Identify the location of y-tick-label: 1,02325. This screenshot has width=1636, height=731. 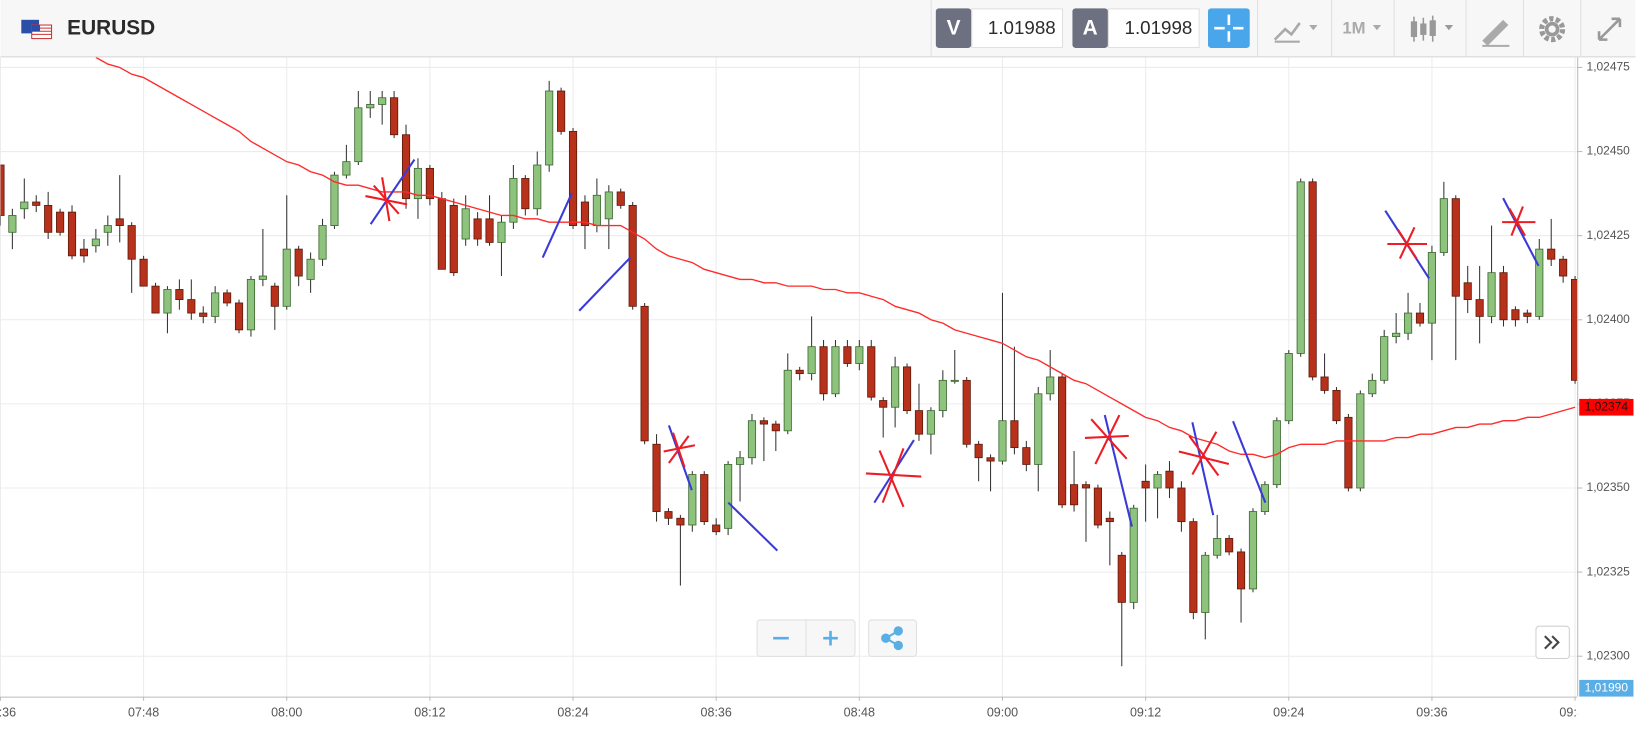
(1609, 571).